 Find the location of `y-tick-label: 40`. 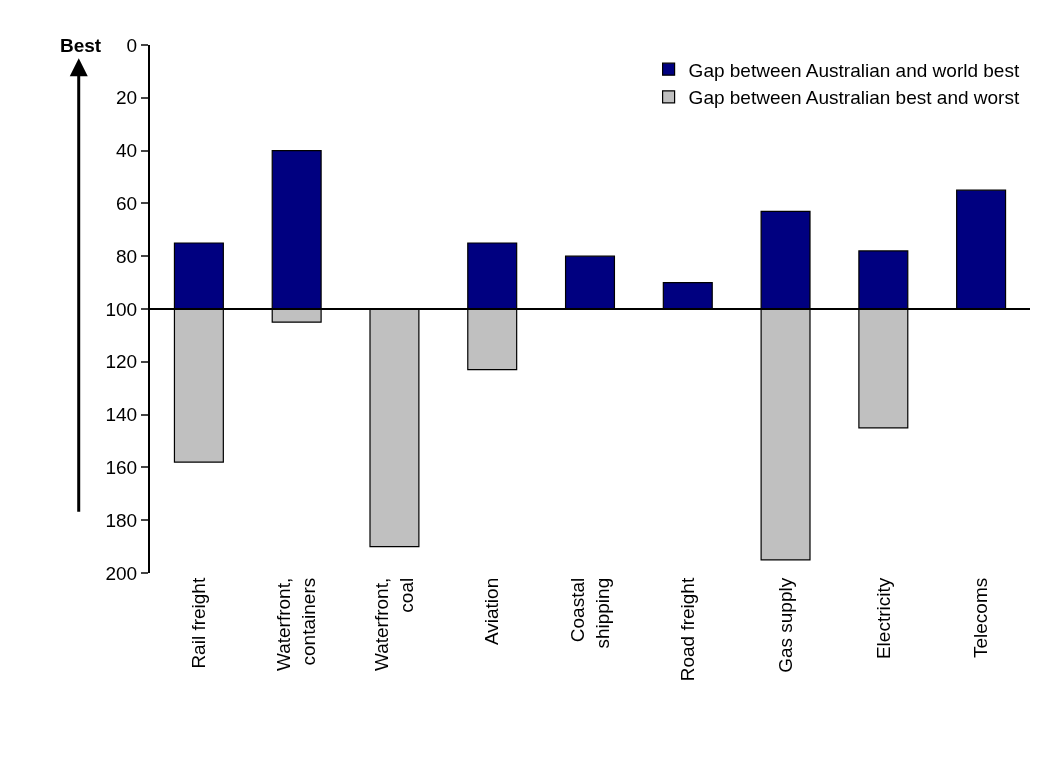

y-tick-label: 40 is located at coordinates (127, 151).